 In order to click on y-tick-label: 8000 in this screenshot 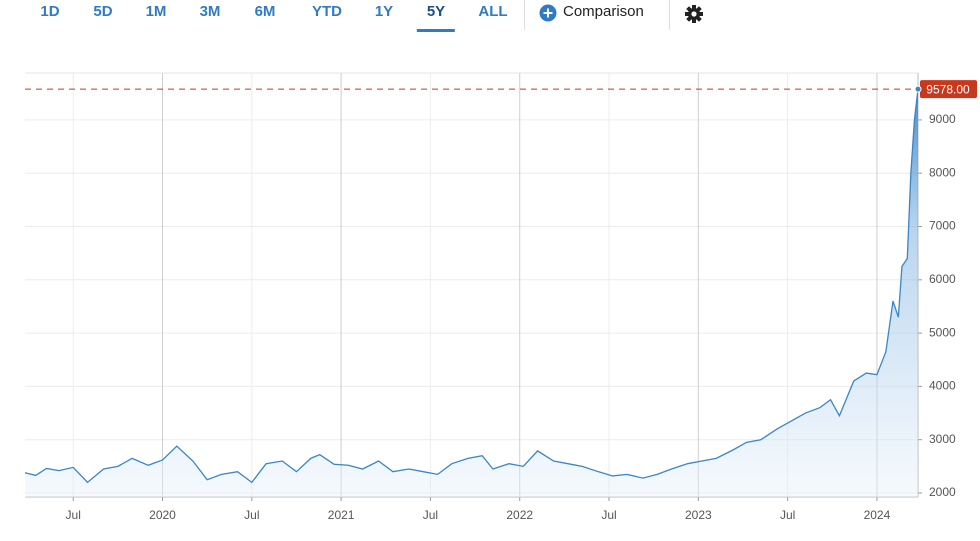, I will do `click(942, 172)`.